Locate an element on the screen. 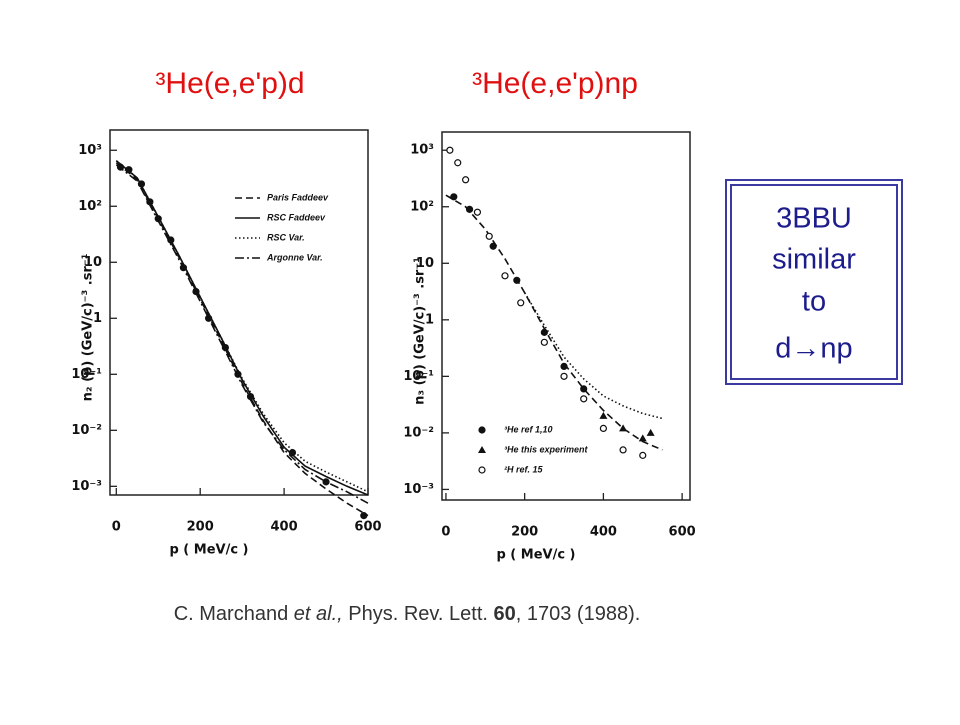 This screenshot has width=960, height=725. chart-title: ³He(e,e'p)d is located at coordinates (229, 83).